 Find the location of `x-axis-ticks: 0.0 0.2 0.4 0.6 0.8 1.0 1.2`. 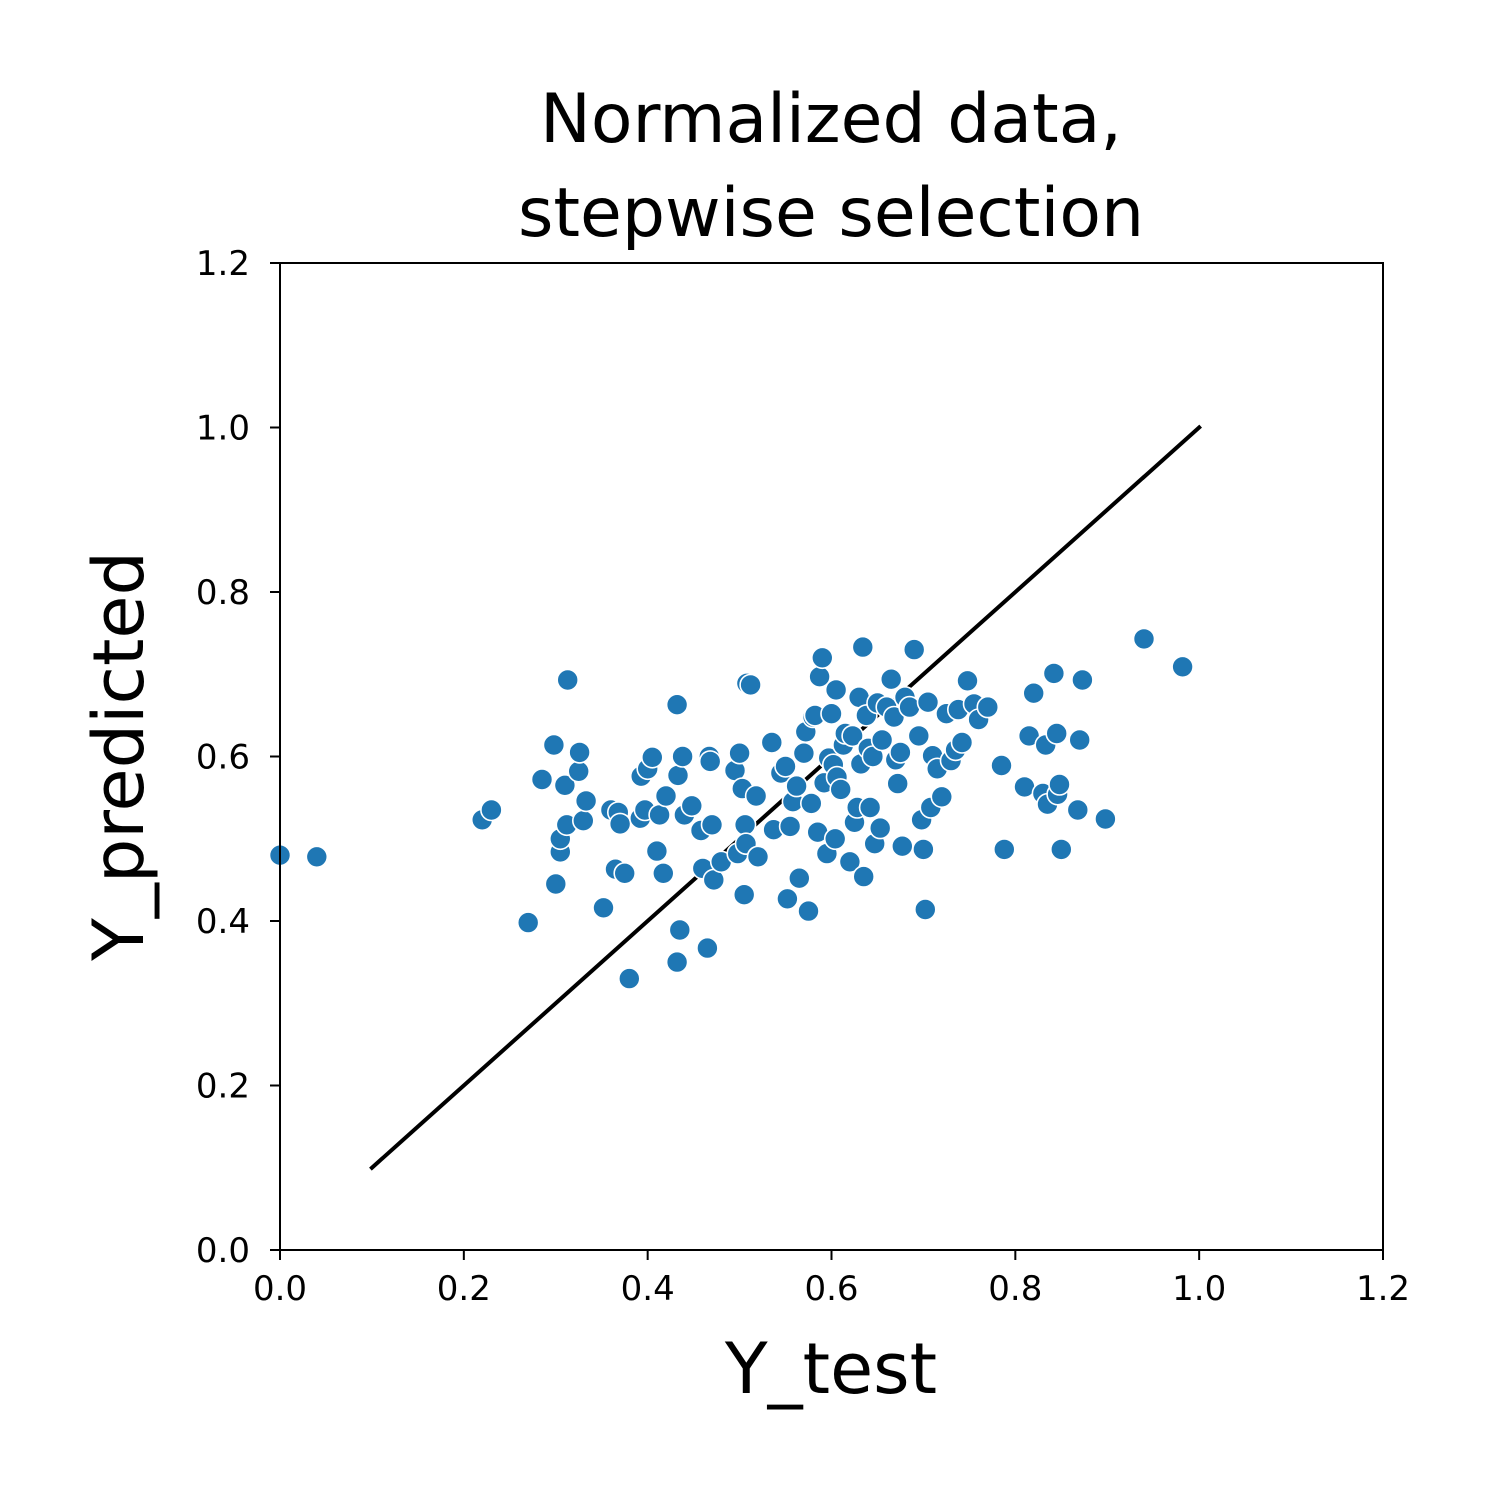

x-axis-ticks: 0.0 0.2 0.4 0.6 0.8 1.0 1.2 is located at coordinates (831, 1279).